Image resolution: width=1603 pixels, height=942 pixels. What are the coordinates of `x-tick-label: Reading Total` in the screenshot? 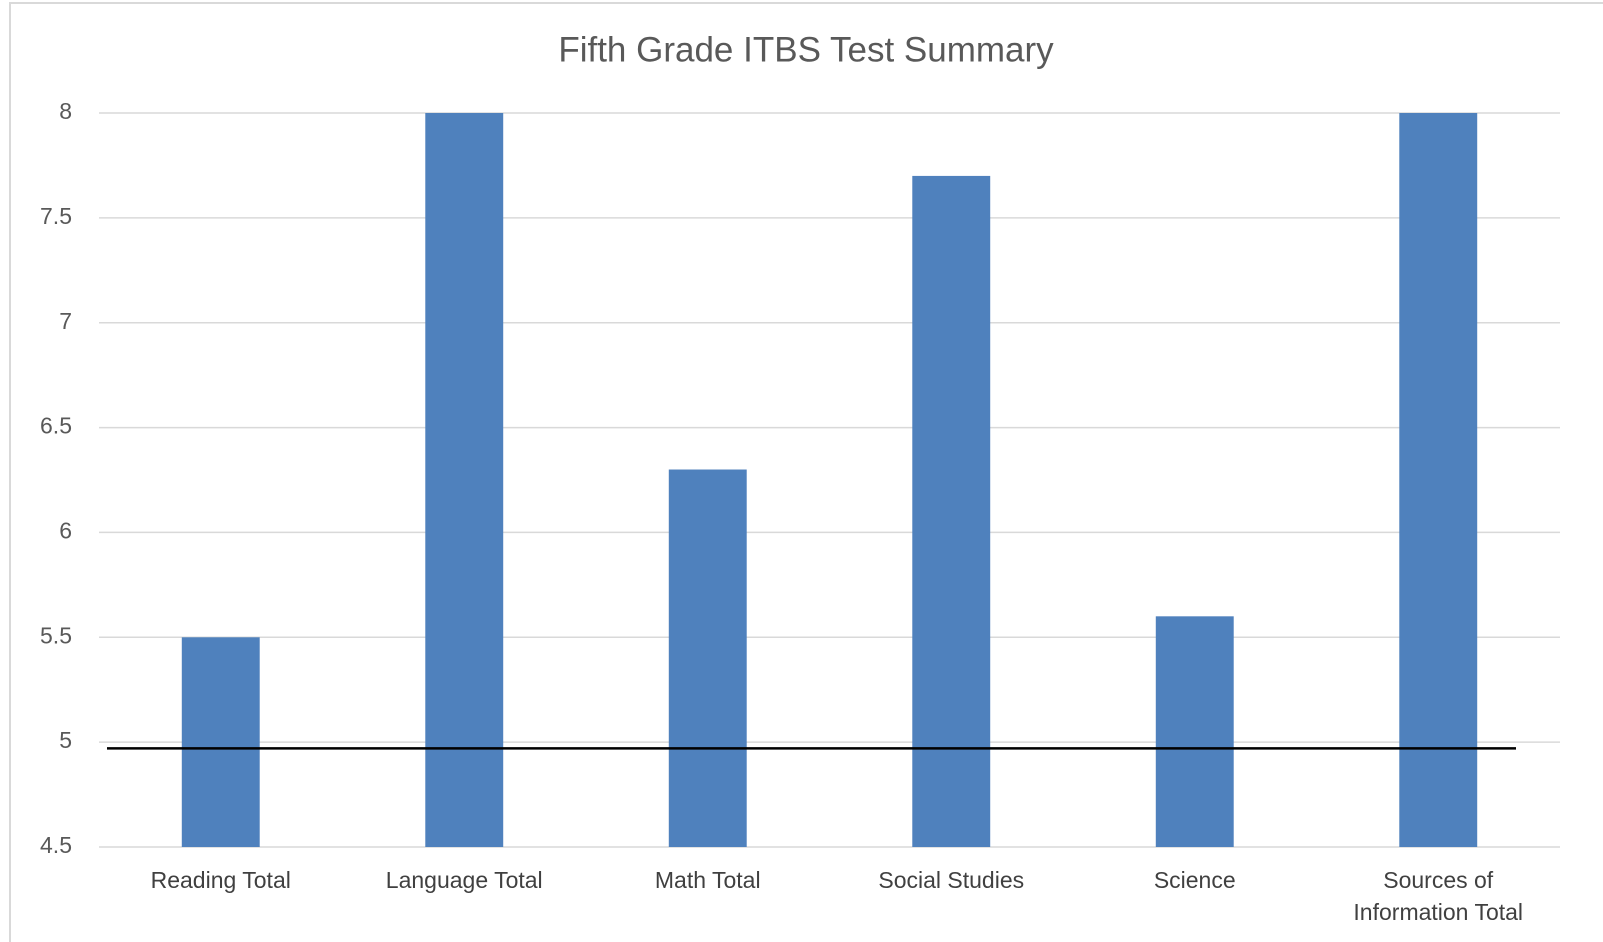 It's located at (220, 880).